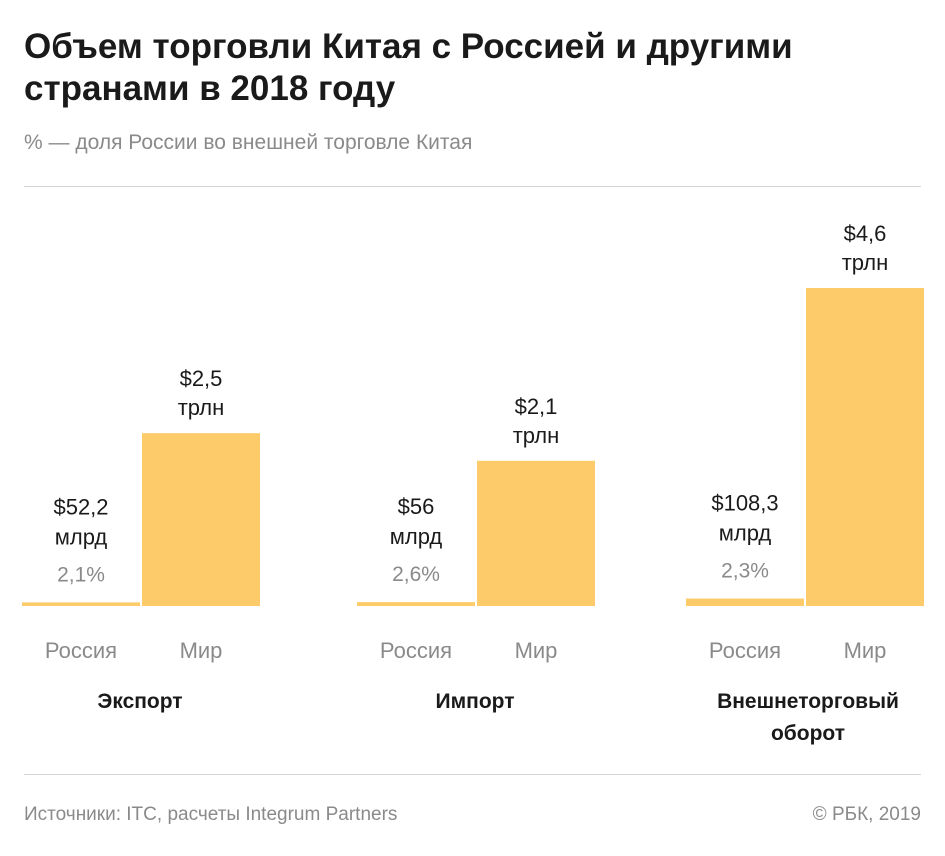 This screenshot has width=945, height=856. Describe the element at coordinates (865, 233) in the screenshot. I see `value-label: $4,6` at that location.